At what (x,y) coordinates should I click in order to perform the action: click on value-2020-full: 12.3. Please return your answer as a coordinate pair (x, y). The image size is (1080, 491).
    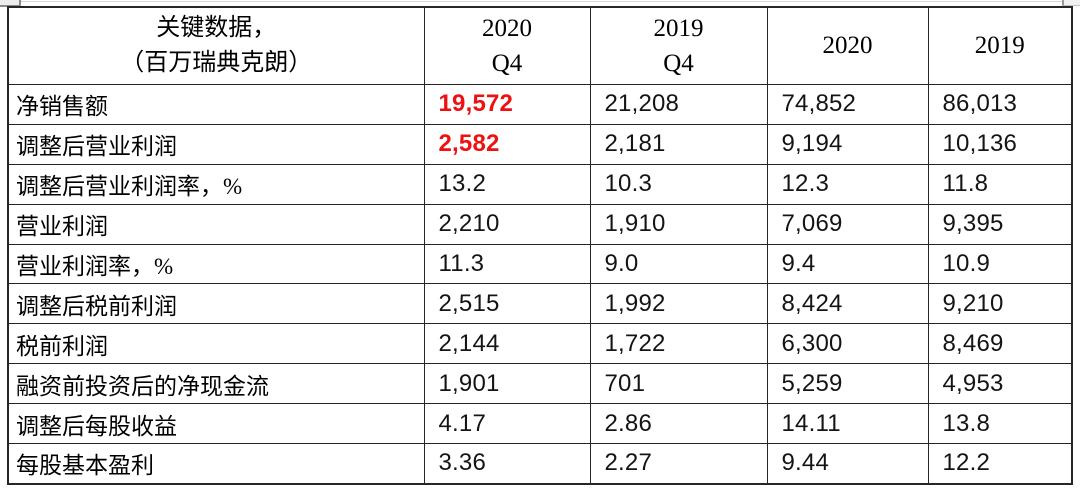
    Looking at the image, I should click on (847, 184).